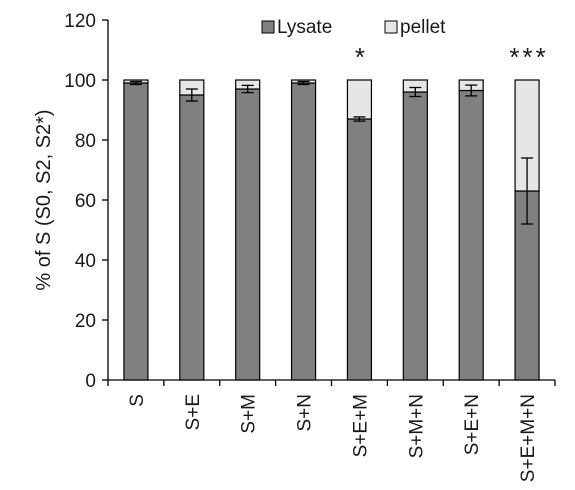  I want to click on x-category-label: S+E, so click(193, 412).